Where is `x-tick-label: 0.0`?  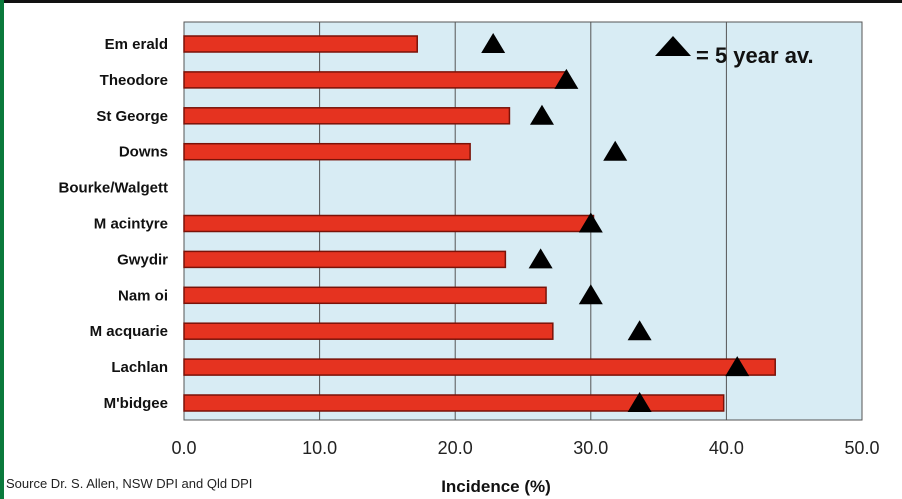
x-tick-label: 0.0 is located at coordinates (183, 448).